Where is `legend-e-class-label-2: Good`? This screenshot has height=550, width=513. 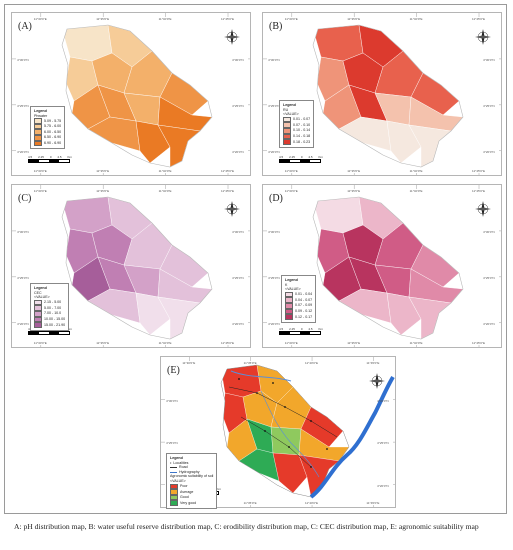
legend-e-class-label-2: Good is located at coordinates (184, 497).